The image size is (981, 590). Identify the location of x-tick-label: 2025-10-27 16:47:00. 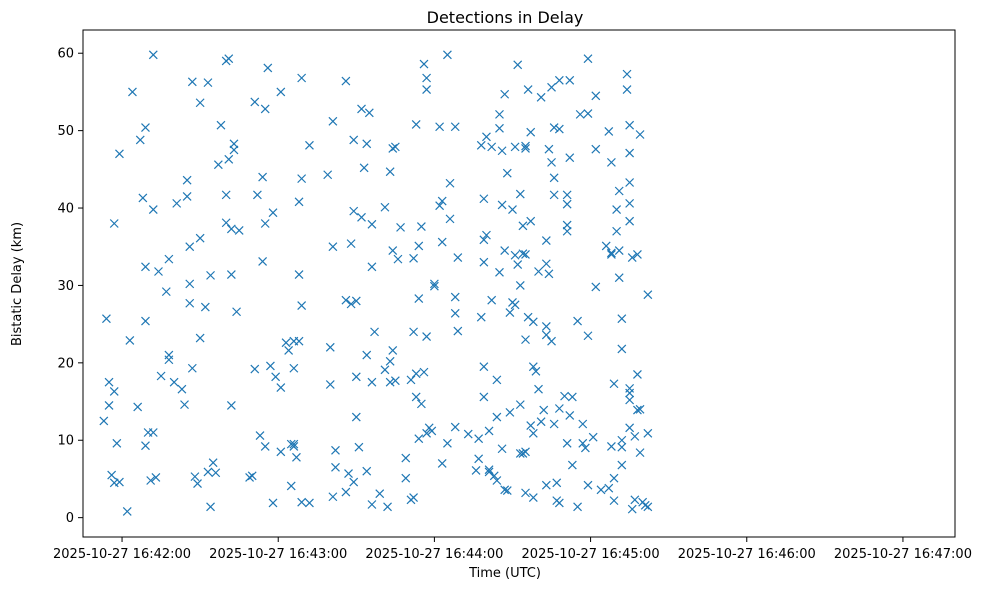
(903, 554).